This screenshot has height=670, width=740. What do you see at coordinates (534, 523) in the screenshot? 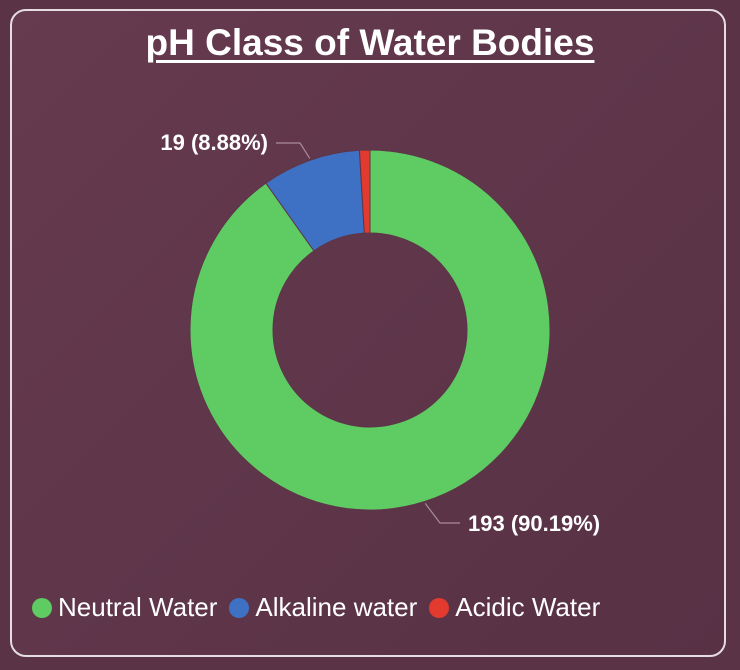
I see `data-label-neutral: 193 (90.19%)` at bounding box center [534, 523].